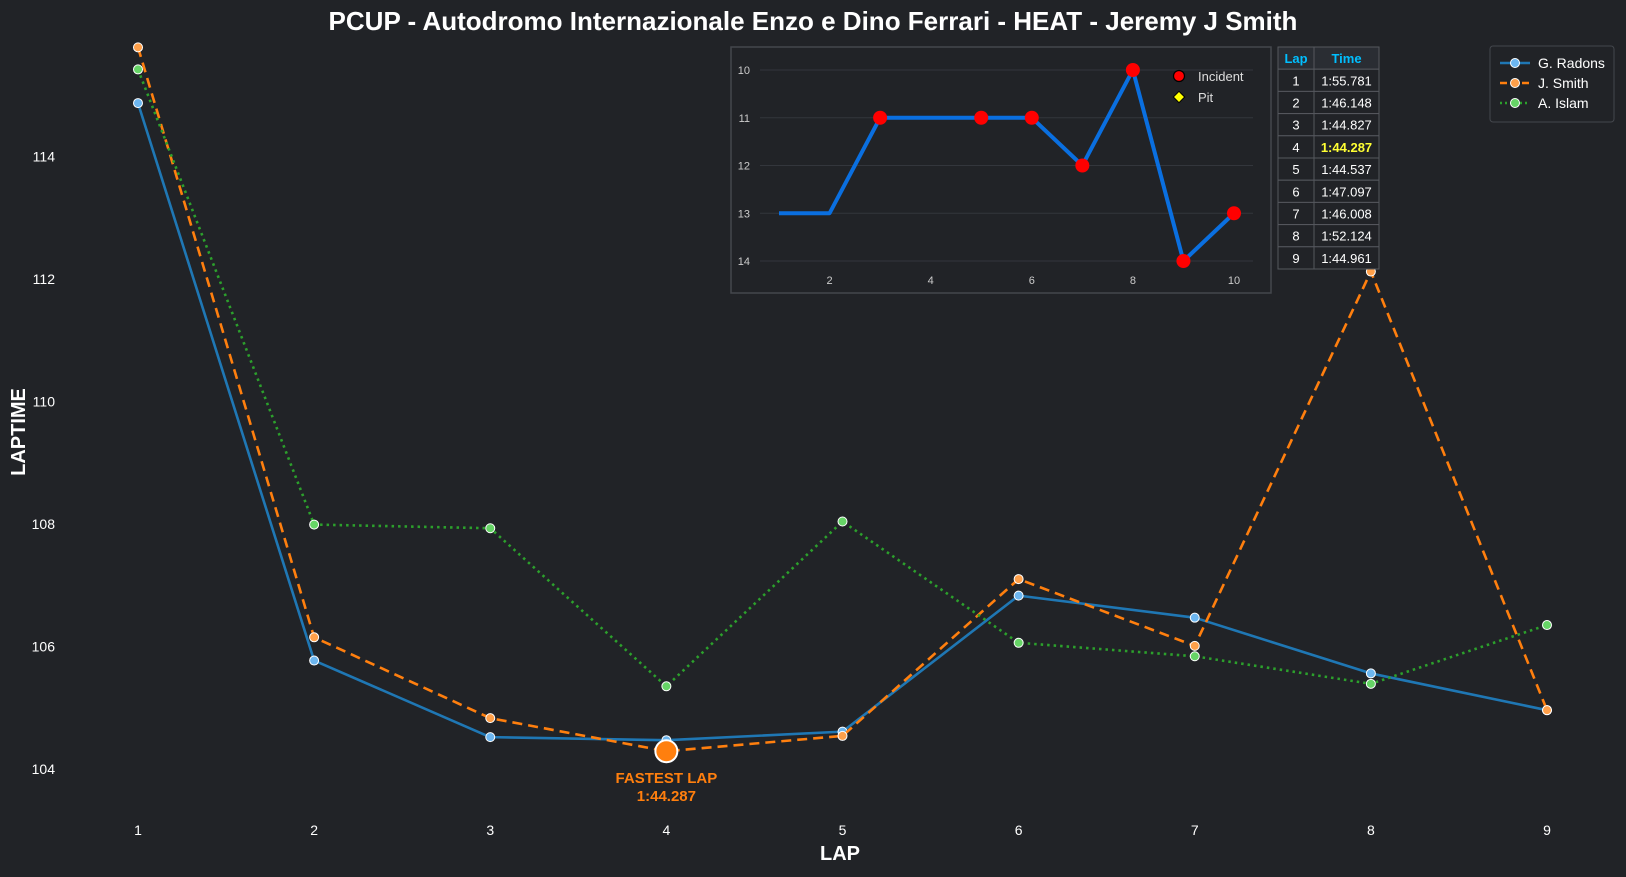 This screenshot has height=877, width=1626. Describe the element at coordinates (1295, 125) in the screenshot. I see `table-cell-lap: 3` at that location.